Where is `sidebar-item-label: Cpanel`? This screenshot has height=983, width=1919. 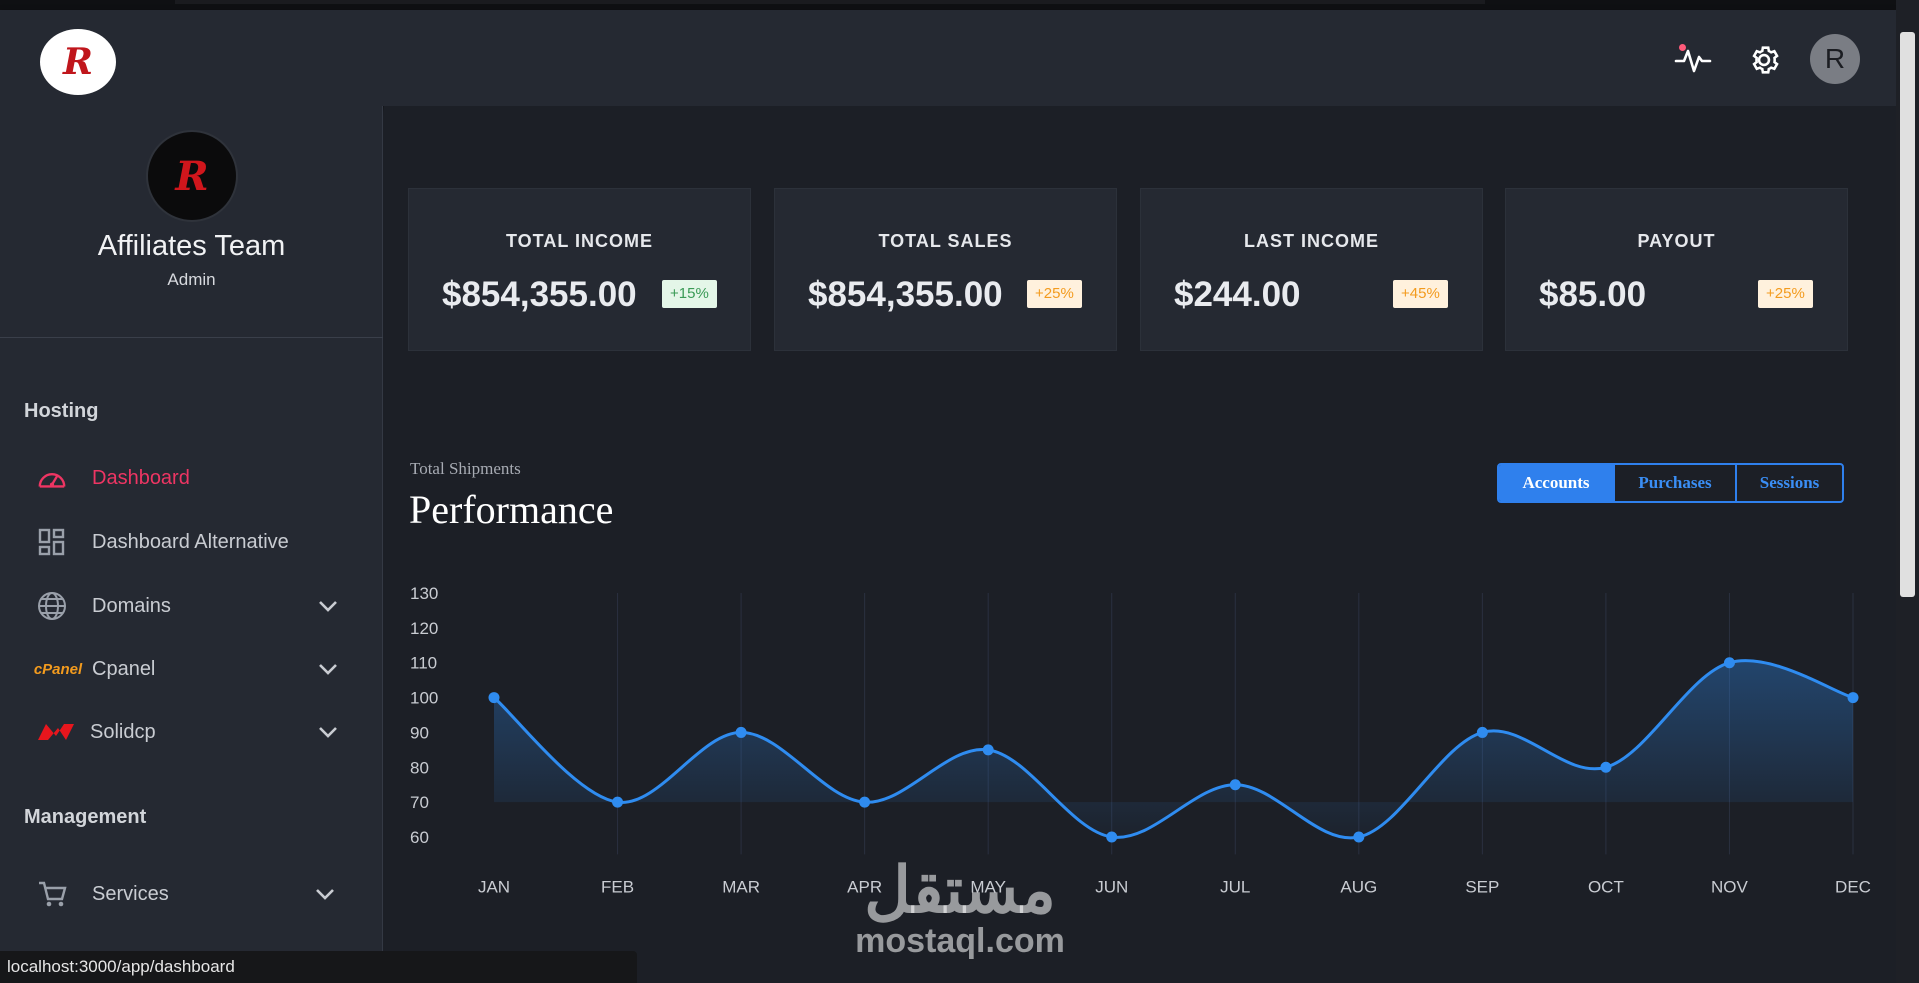 sidebar-item-label: Cpanel is located at coordinates (124, 668).